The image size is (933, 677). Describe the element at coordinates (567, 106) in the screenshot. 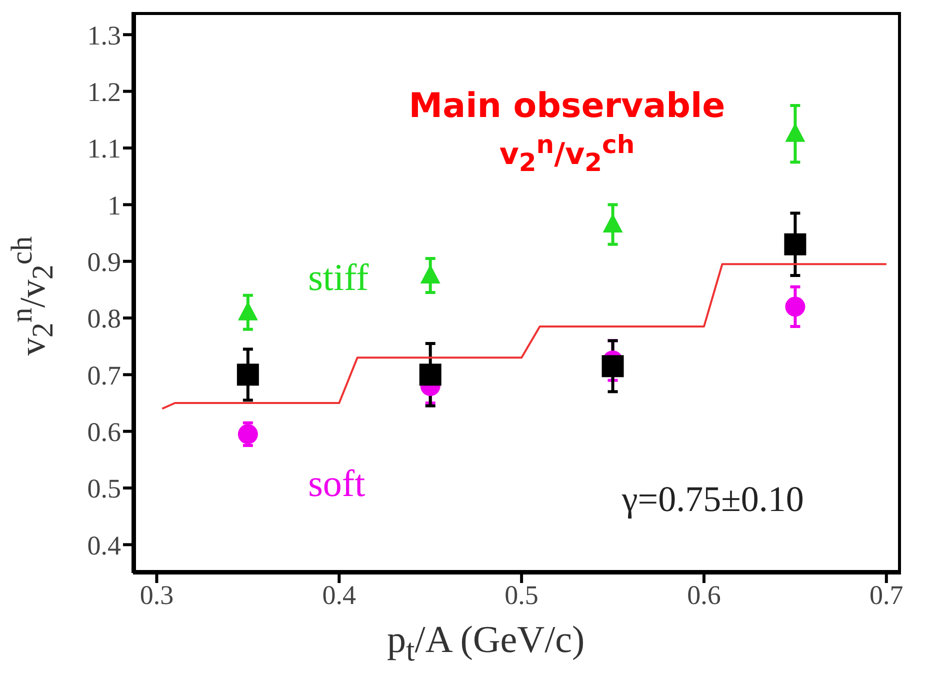

I see `annotation: Main observable` at that location.